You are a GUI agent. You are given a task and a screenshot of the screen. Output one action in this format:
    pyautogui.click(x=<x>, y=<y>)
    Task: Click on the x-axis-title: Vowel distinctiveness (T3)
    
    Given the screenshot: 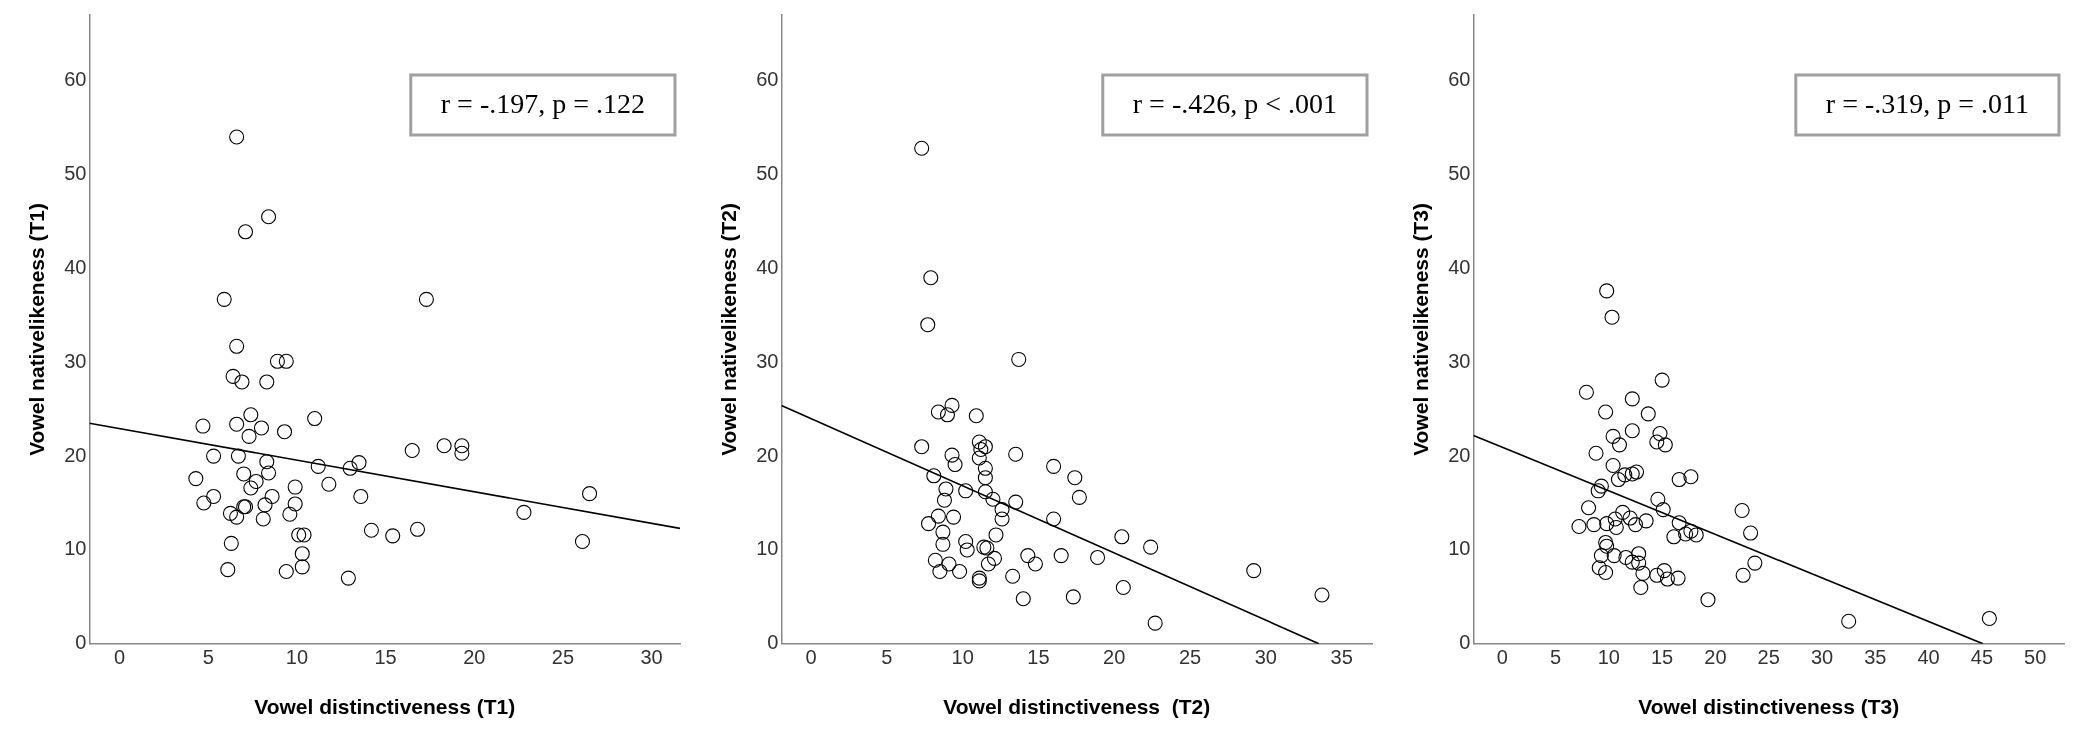 What is the action you would take?
    pyautogui.click(x=1769, y=707)
    